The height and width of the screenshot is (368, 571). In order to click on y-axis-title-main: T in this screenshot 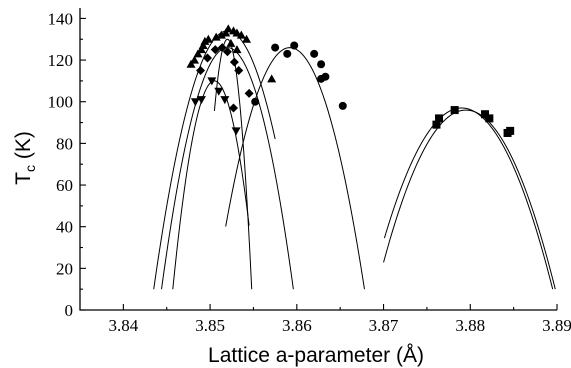, I will do `click(23, 178)`.